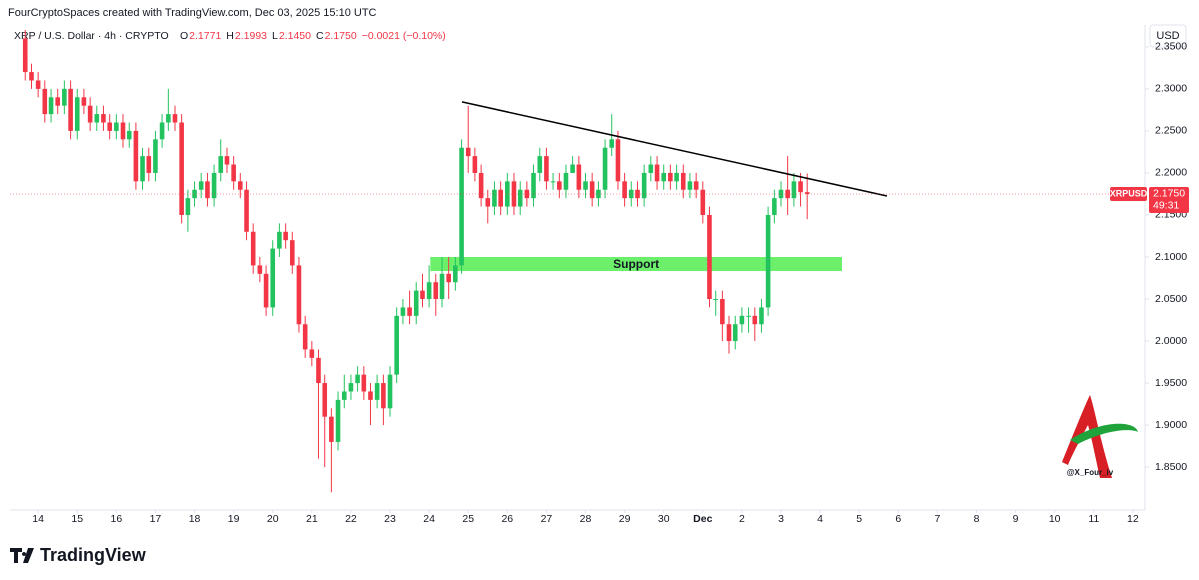  I want to click on currency: USD, so click(1167, 36).